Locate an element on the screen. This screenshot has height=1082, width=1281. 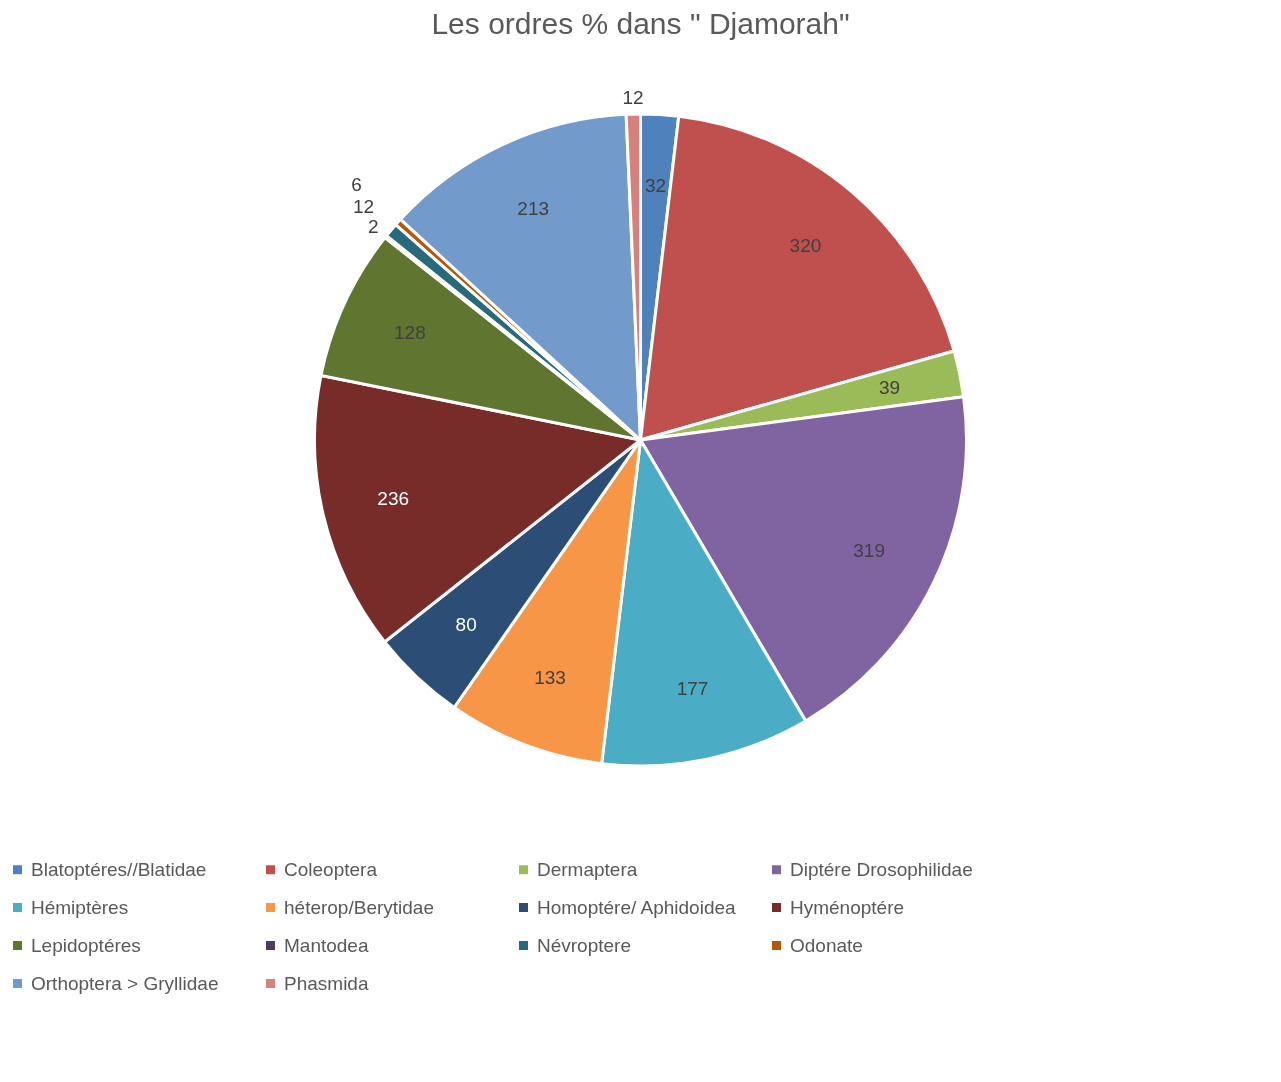
legend-label: Orthoptera > Gryllidae is located at coordinates (125, 983).